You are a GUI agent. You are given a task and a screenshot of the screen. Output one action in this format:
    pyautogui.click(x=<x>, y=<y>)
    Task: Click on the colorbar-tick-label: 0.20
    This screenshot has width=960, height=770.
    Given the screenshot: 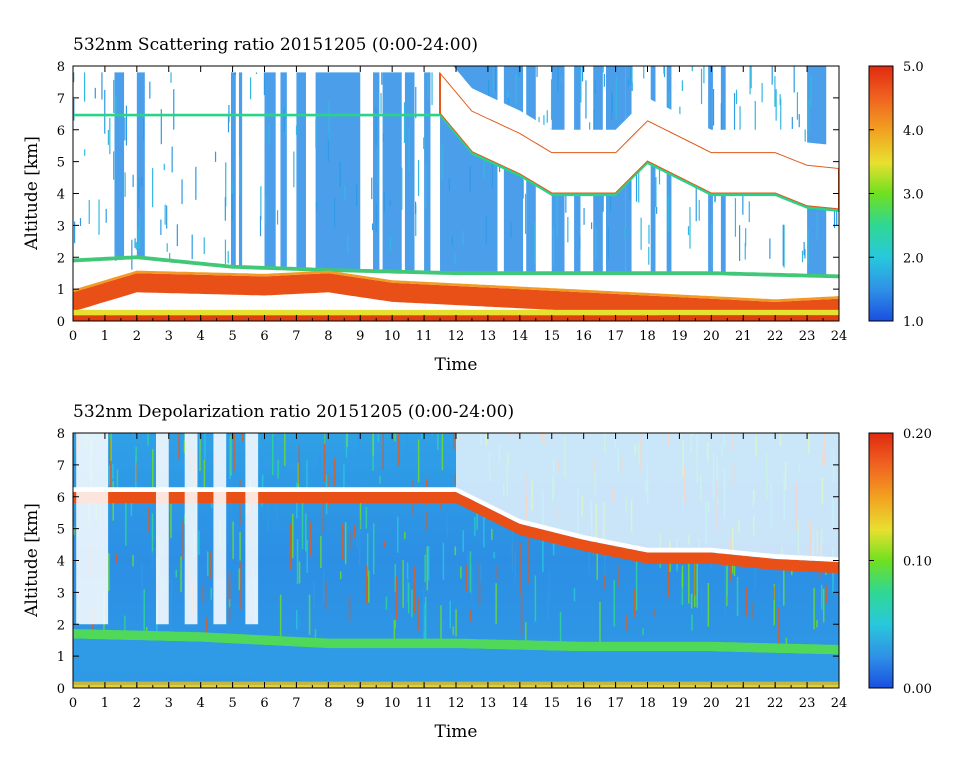 What is the action you would take?
    pyautogui.click(x=917, y=434)
    